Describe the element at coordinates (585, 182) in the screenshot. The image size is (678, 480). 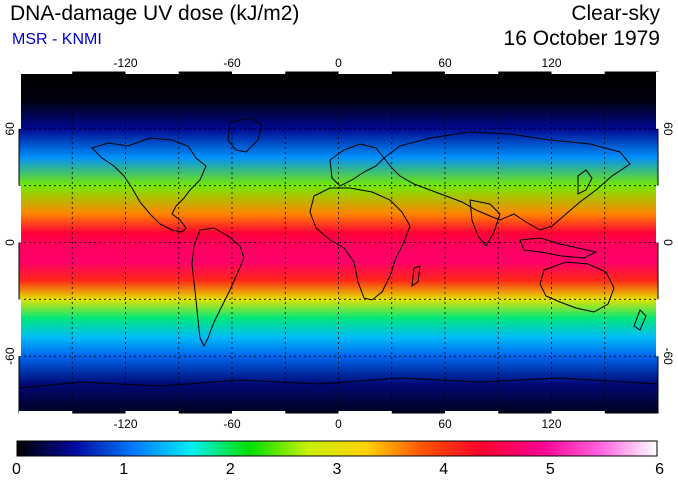
I see `coastline-japan` at that location.